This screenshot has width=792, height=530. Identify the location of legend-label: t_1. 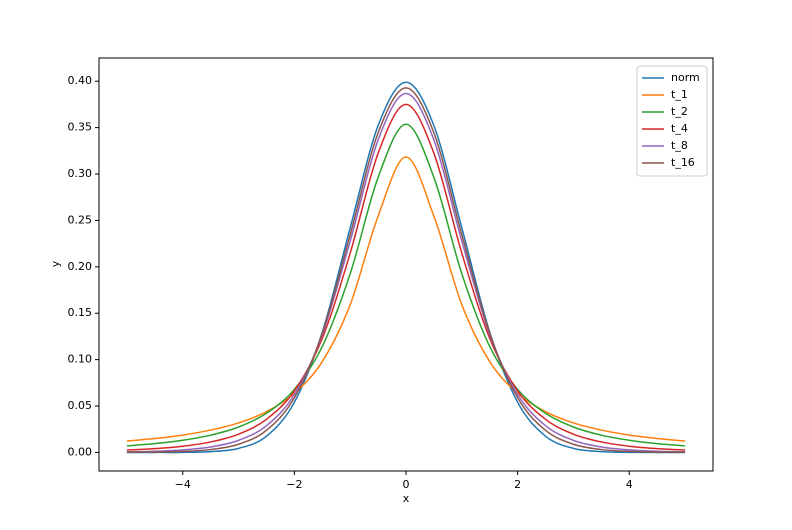
(679, 94).